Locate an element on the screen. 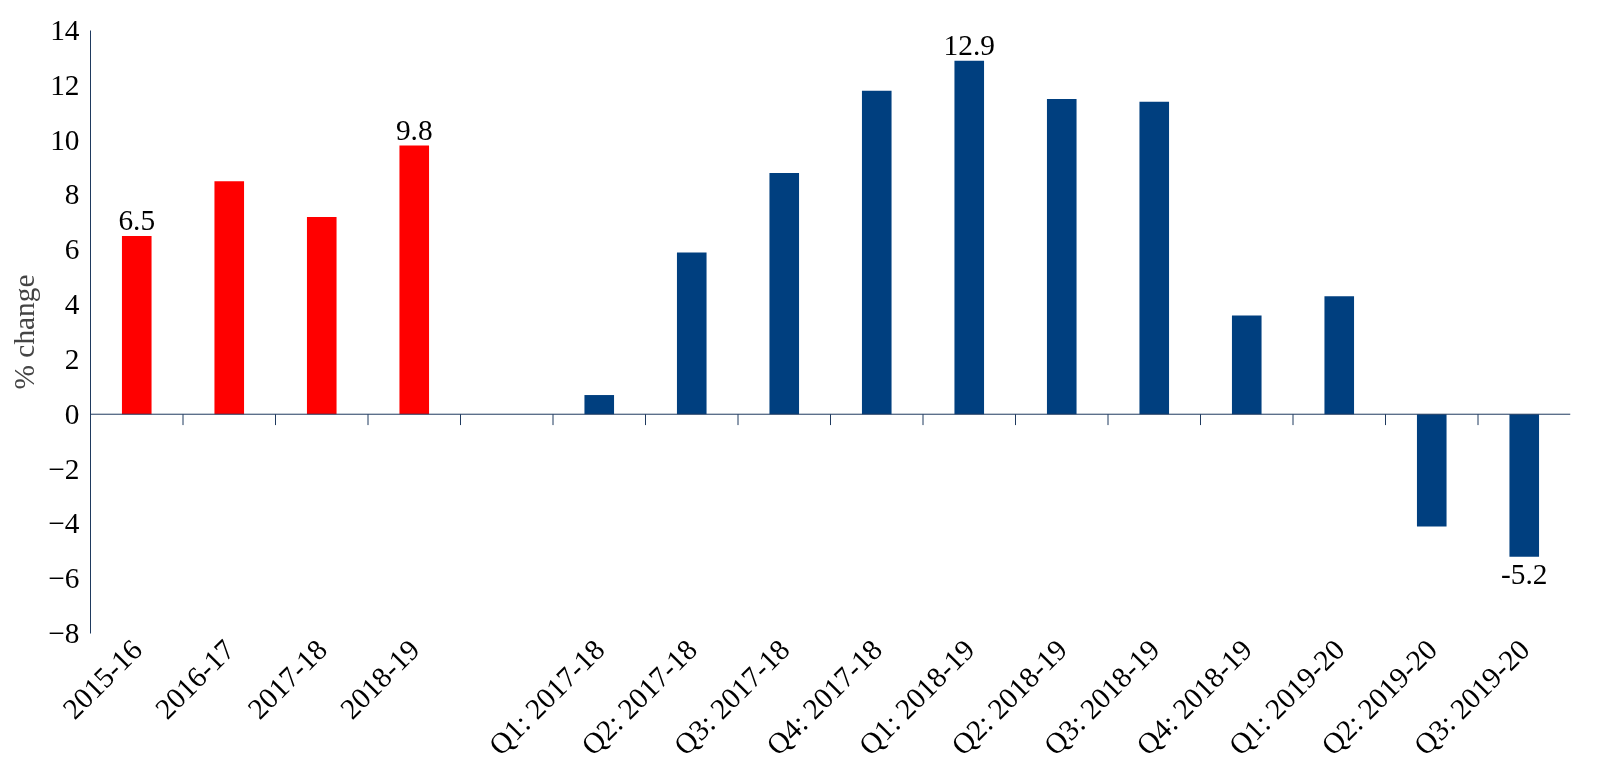  y-tick-label: −4 is located at coordinates (64, 523).